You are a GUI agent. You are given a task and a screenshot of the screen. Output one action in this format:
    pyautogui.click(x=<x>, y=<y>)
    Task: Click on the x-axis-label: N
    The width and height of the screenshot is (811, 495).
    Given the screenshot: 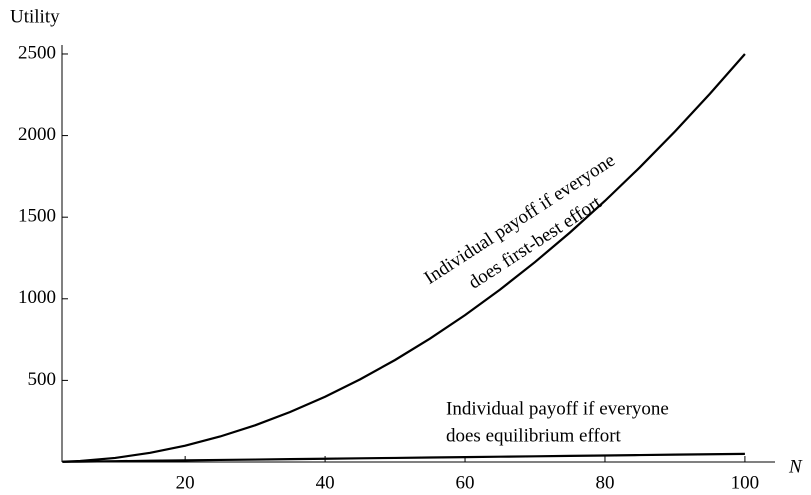 What is the action you would take?
    pyautogui.click(x=795, y=466)
    